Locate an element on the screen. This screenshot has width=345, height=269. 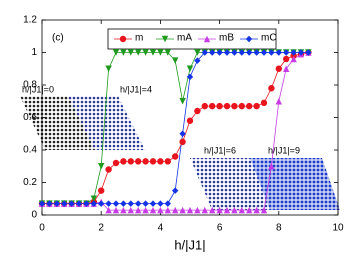
x-axis-label: h/|J1| is located at coordinates (189, 244).